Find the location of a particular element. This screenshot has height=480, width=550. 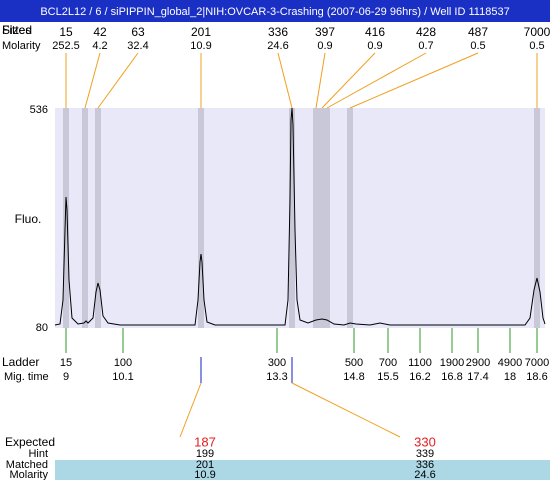

ladder-size: 100 is located at coordinates (123, 363).